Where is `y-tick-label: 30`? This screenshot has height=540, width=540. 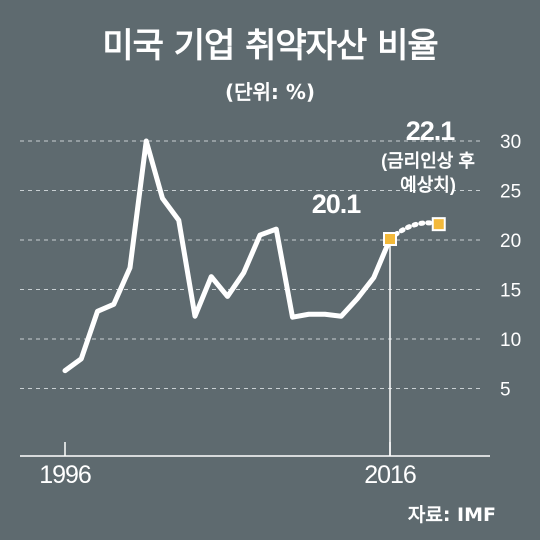 y-tick-label: 30 is located at coordinates (510, 142).